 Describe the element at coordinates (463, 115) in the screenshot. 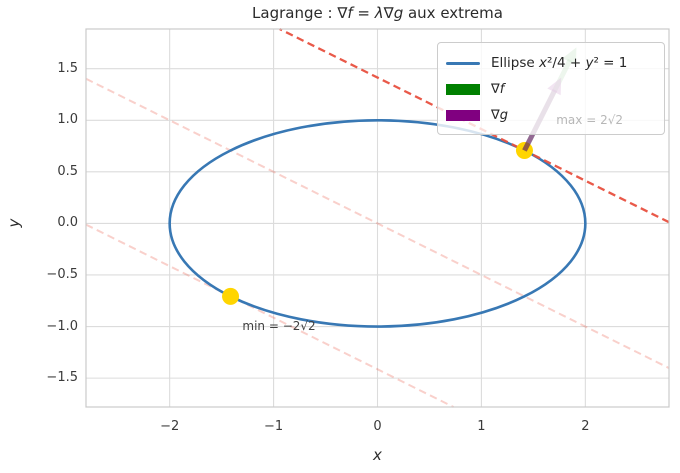

I see `grad-g-swatch` at that location.